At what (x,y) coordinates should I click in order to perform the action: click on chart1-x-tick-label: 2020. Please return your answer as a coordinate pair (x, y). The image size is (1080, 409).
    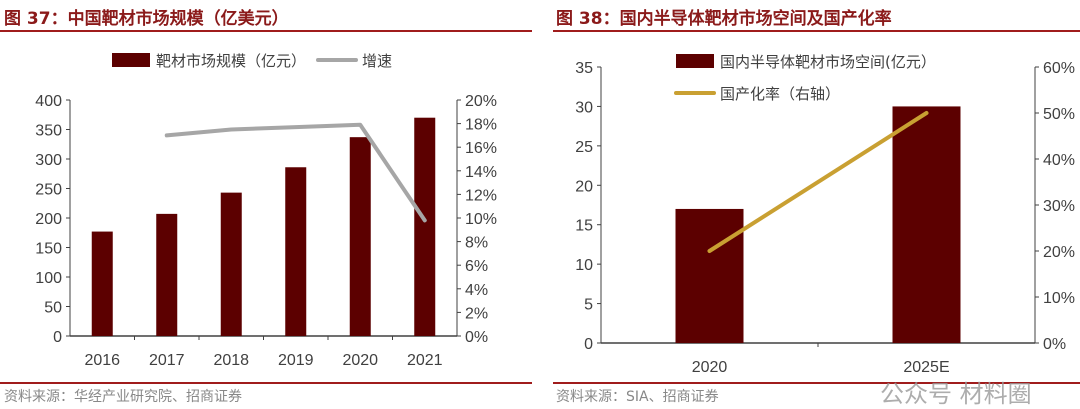
    Looking at the image, I should click on (360, 360).